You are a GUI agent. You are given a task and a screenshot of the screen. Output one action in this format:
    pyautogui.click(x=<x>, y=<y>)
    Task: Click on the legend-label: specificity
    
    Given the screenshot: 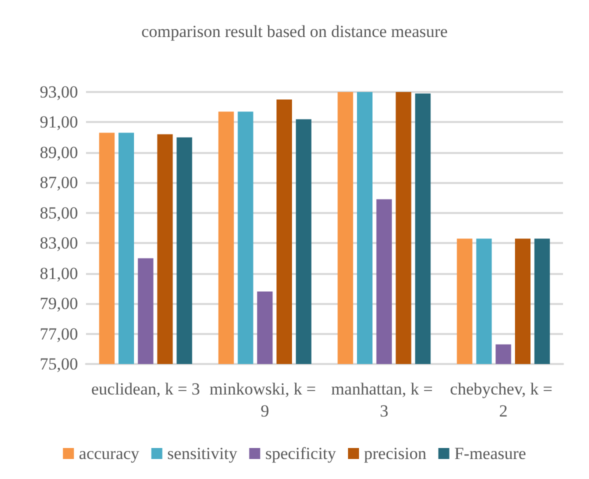 What is the action you would take?
    pyautogui.click(x=301, y=453)
    